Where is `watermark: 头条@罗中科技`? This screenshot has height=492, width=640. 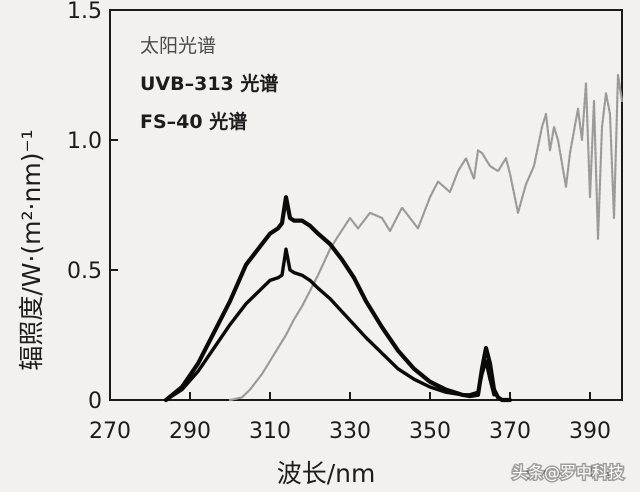
watermark: 头条@罗中科技 is located at coordinates (567, 473).